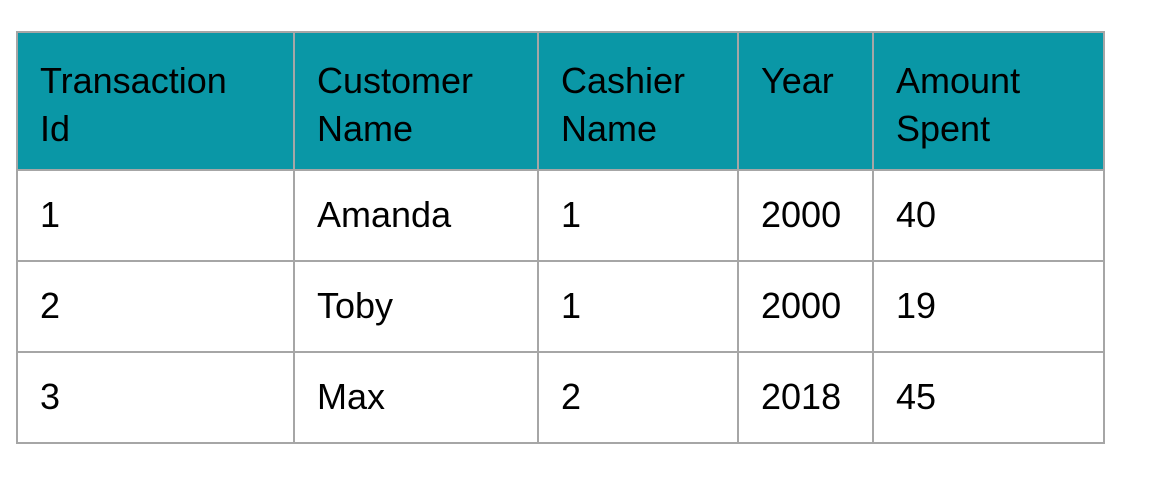 Image resolution: width=1162 pixels, height=492 pixels. Describe the element at coordinates (988, 306) in the screenshot. I see `cell-amount-spent: 19` at that location.